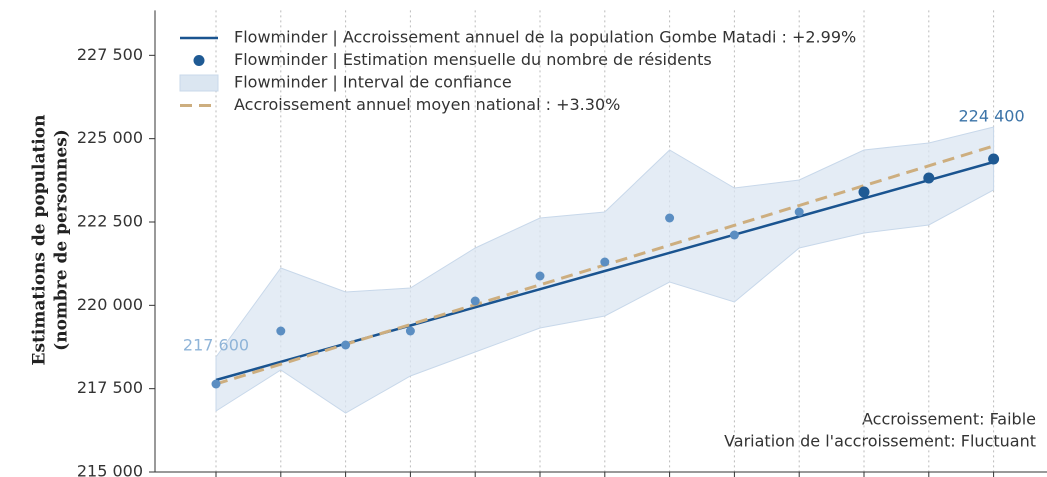 The height and width of the screenshot is (477, 1047). Describe the element at coordinates (373, 82) in the screenshot. I see `legend-label: Flowminder | Interval de confiance` at that location.